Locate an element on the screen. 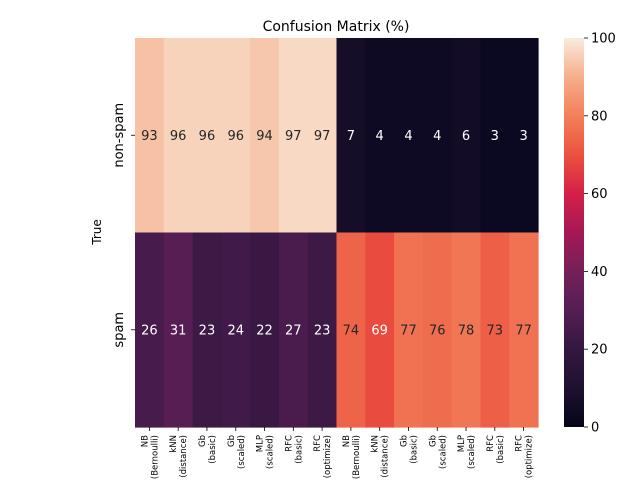  cell-value-label: 22 is located at coordinates (264, 330).